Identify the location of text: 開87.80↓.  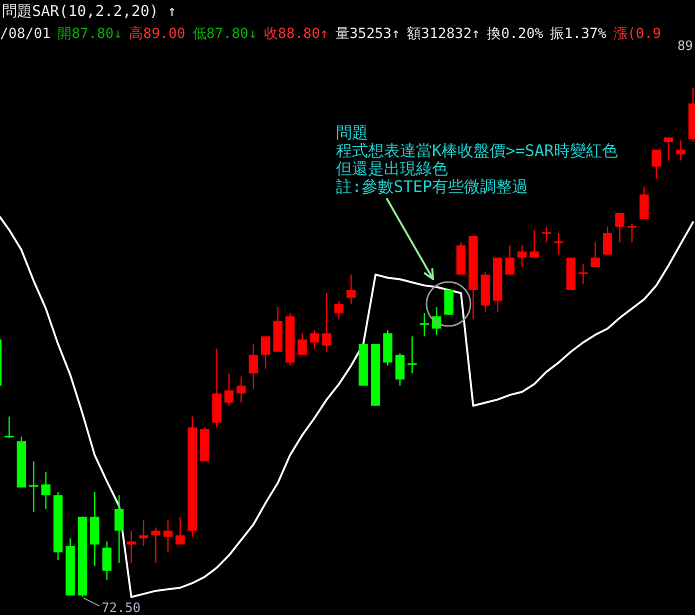
(90, 34).